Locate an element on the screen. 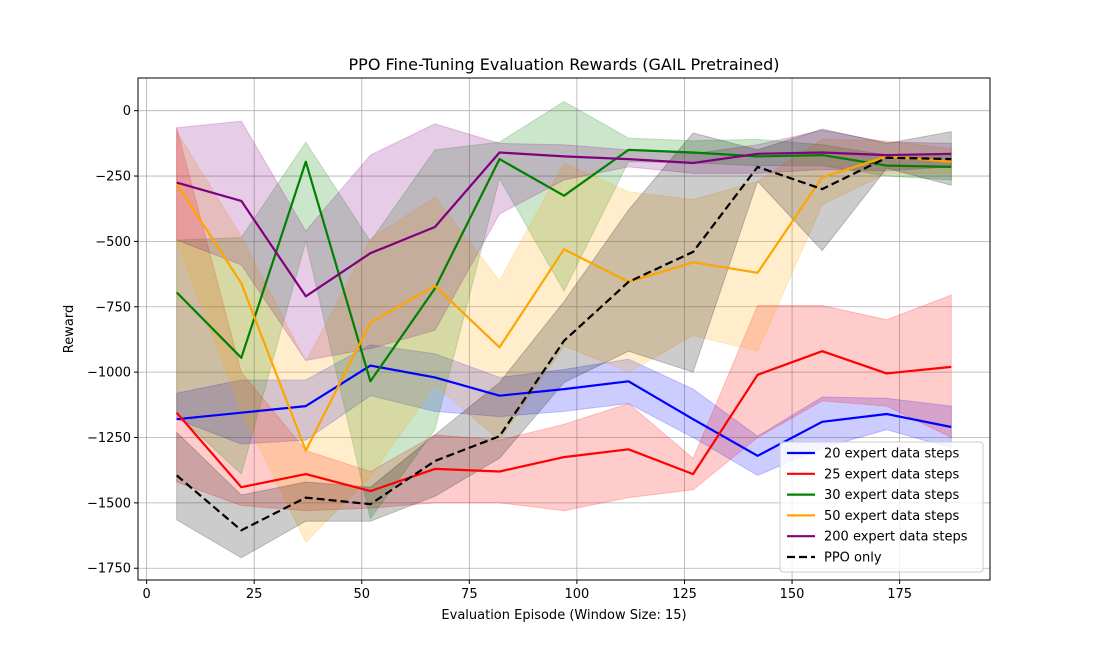 This screenshot has height=650, width=1100. y-tick-label: 0 is located at coordinates (127, 111).